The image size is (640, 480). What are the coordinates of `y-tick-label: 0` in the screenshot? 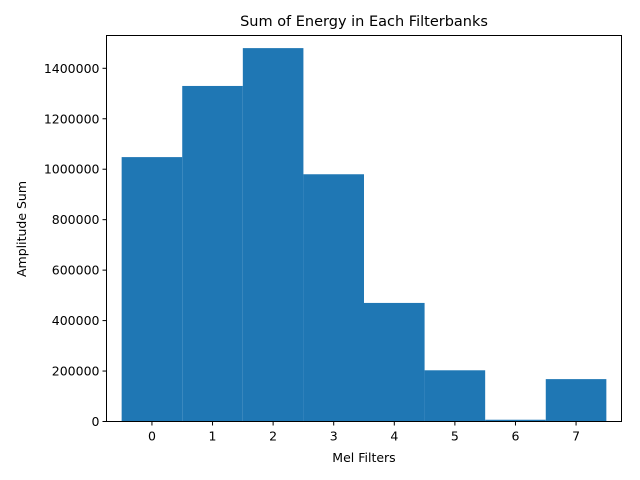 It's located at (96, 421).